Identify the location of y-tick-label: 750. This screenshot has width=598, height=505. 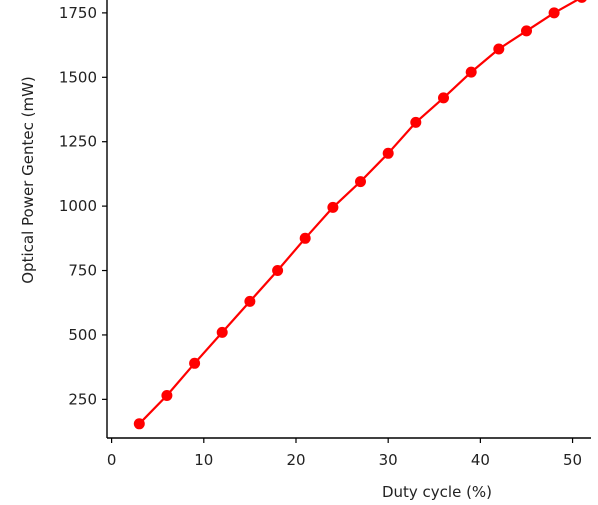
(82, 271).